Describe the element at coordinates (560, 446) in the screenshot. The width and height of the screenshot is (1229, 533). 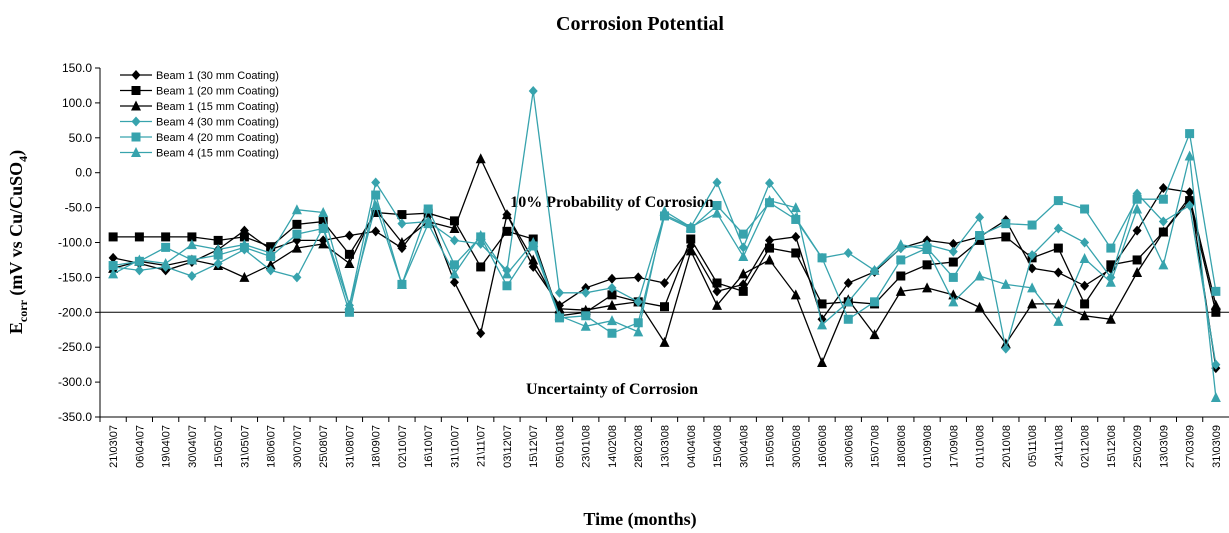
I see `x-tick-label: 05\01\08` at that location.